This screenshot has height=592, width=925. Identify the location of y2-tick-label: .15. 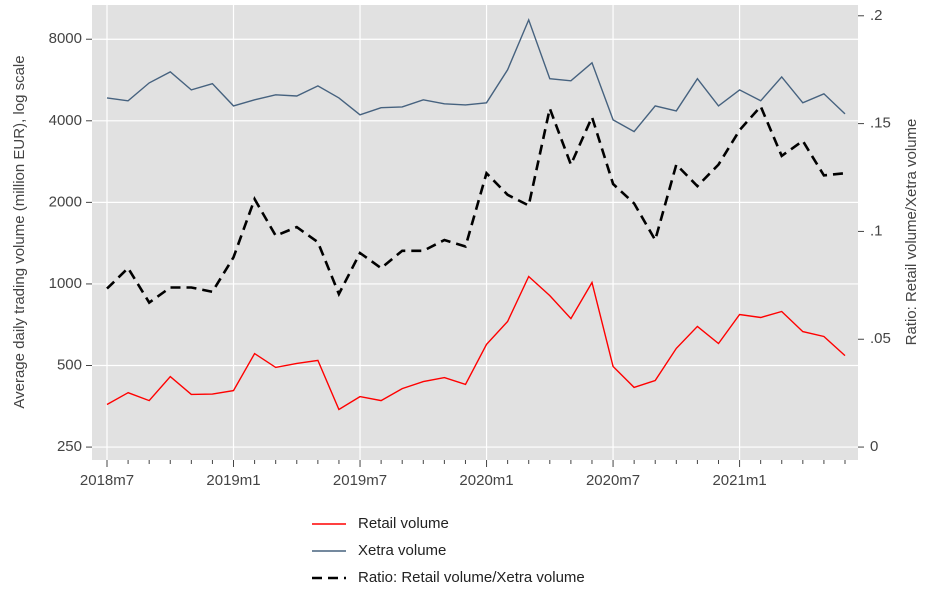
(880, 123).